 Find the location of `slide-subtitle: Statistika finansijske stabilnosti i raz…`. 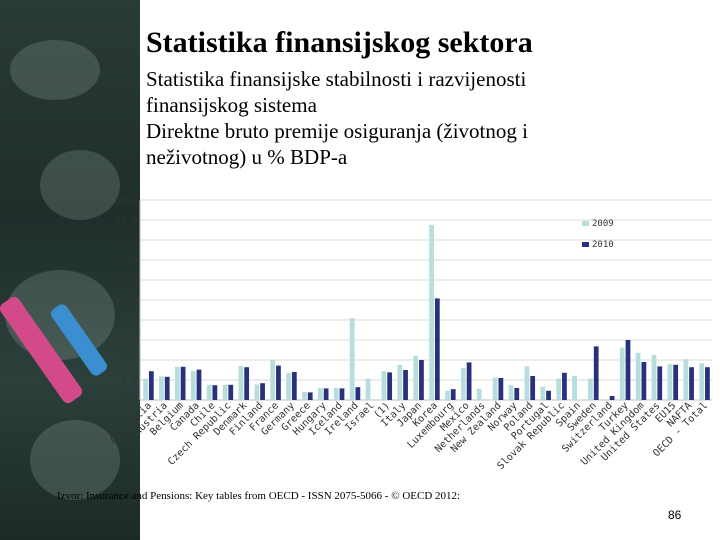

slide-subtitle: Statistika finansijske stabilnosti i raz… is located at coordinates (406, 118).